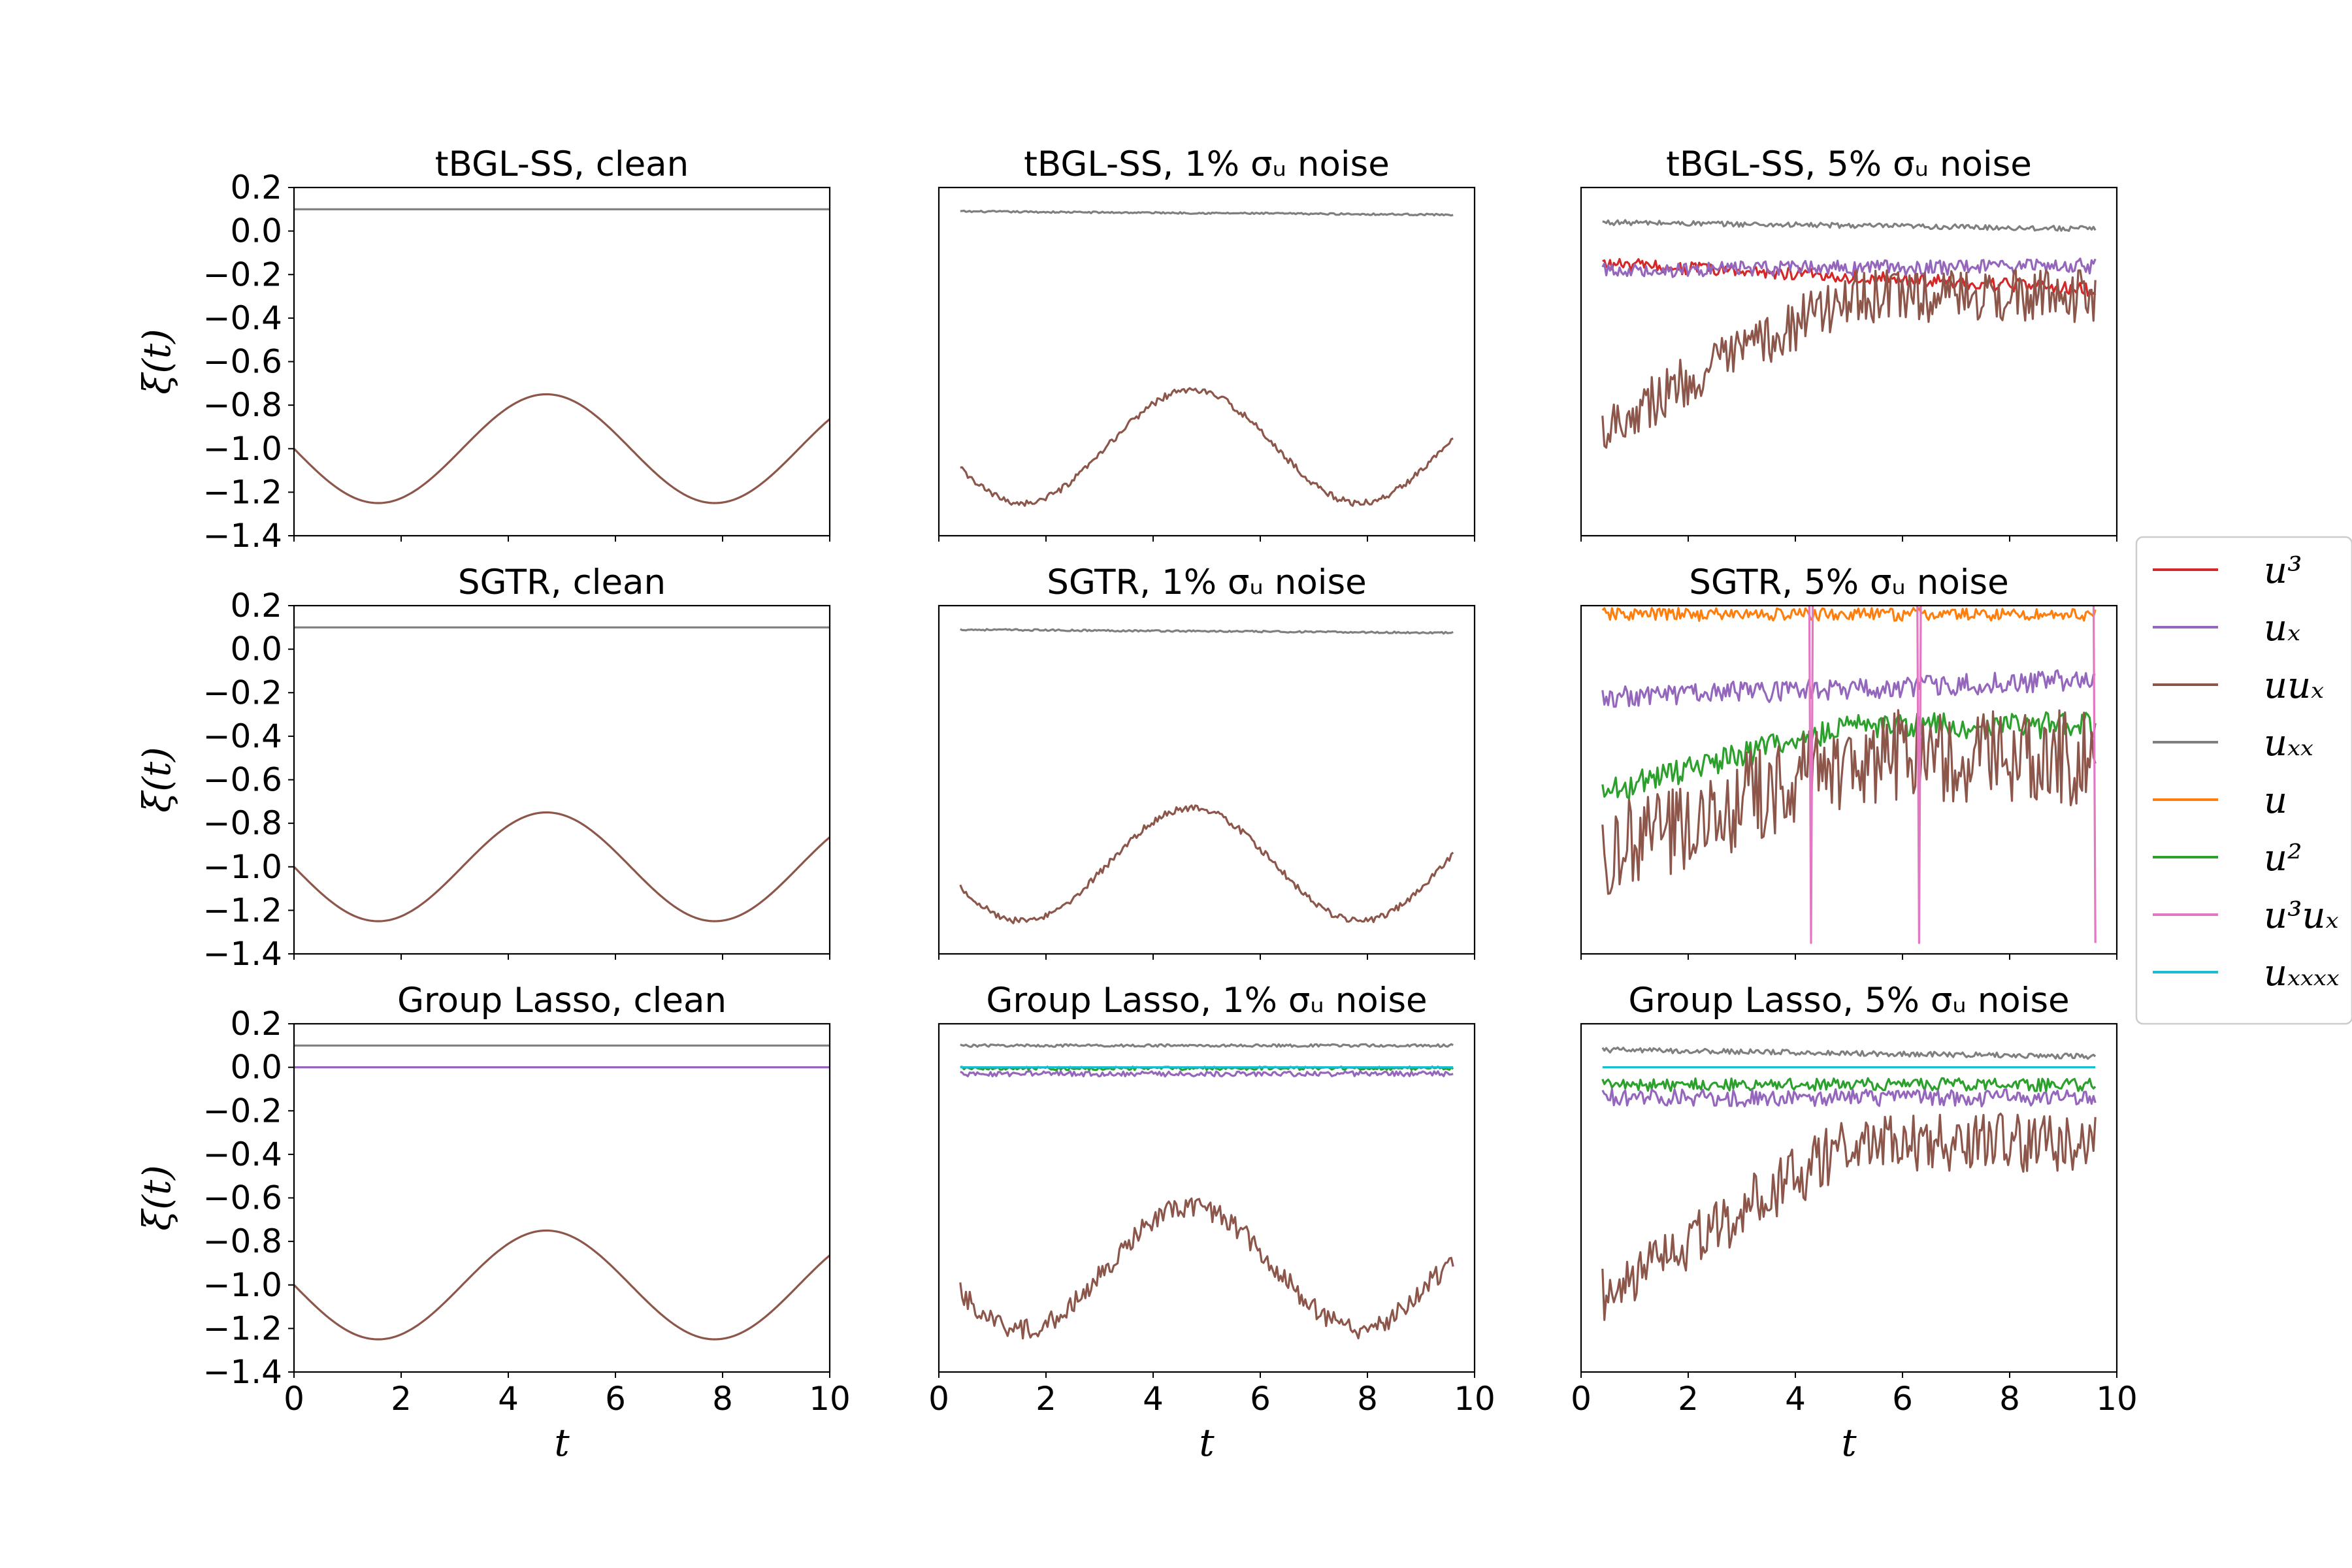 Image resolution: width=2352 pixels, height=1568 pixels. I want to click on subplot-title: SGTR, 1% σᵤ noise, so click(1207, 582).